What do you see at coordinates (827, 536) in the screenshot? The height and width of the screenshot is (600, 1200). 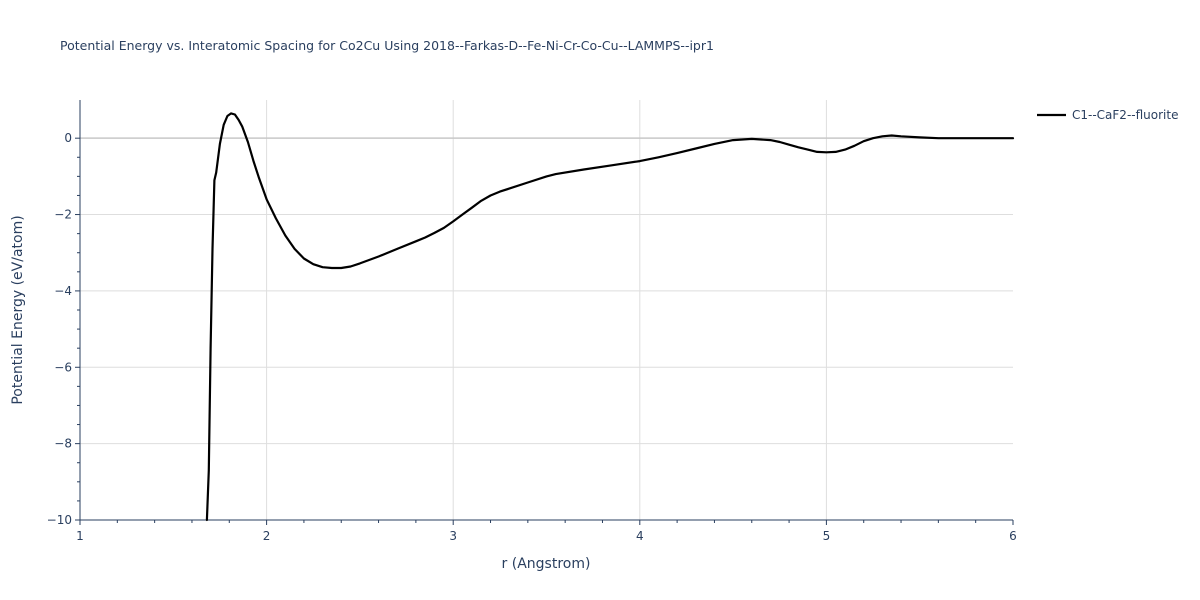 I see `x-tick-label: 5` at bounding box center [827, 536].